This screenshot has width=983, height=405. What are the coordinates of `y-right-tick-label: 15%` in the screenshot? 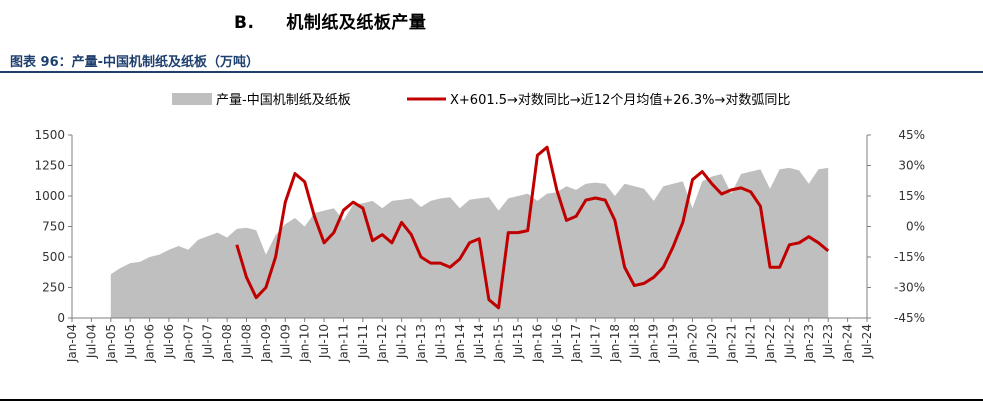 It's located at (911, 196).